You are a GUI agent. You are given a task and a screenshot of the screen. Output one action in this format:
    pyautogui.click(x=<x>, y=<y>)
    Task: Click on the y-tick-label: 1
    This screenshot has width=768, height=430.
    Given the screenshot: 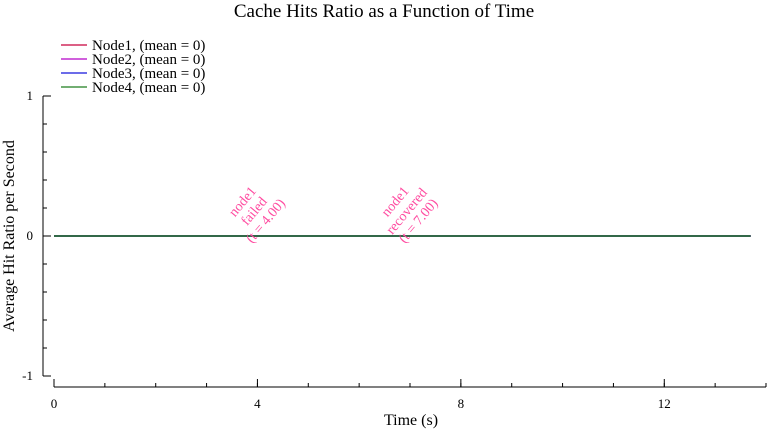 What is the action you would take?
    pyautogui.click(x=30, y=95)
    